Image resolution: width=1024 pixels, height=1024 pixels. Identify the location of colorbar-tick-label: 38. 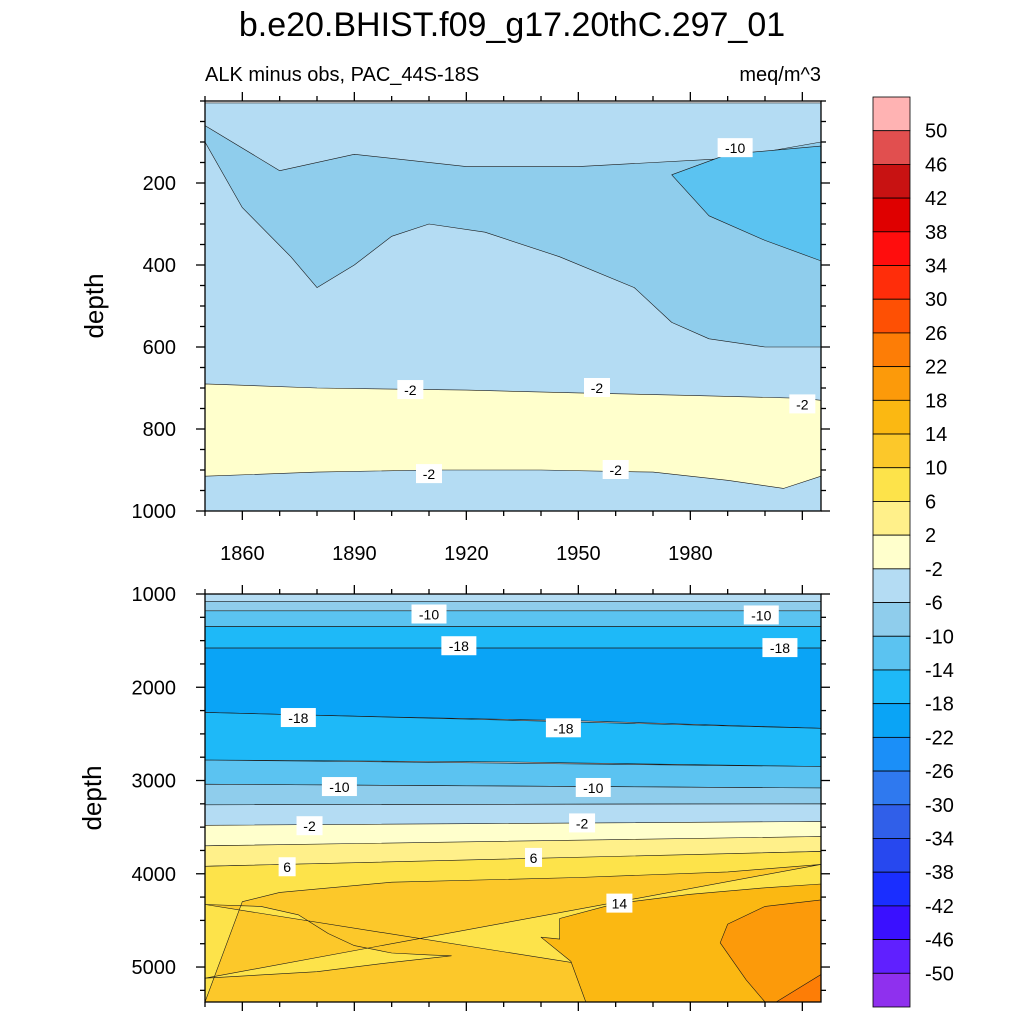
(936, 233).